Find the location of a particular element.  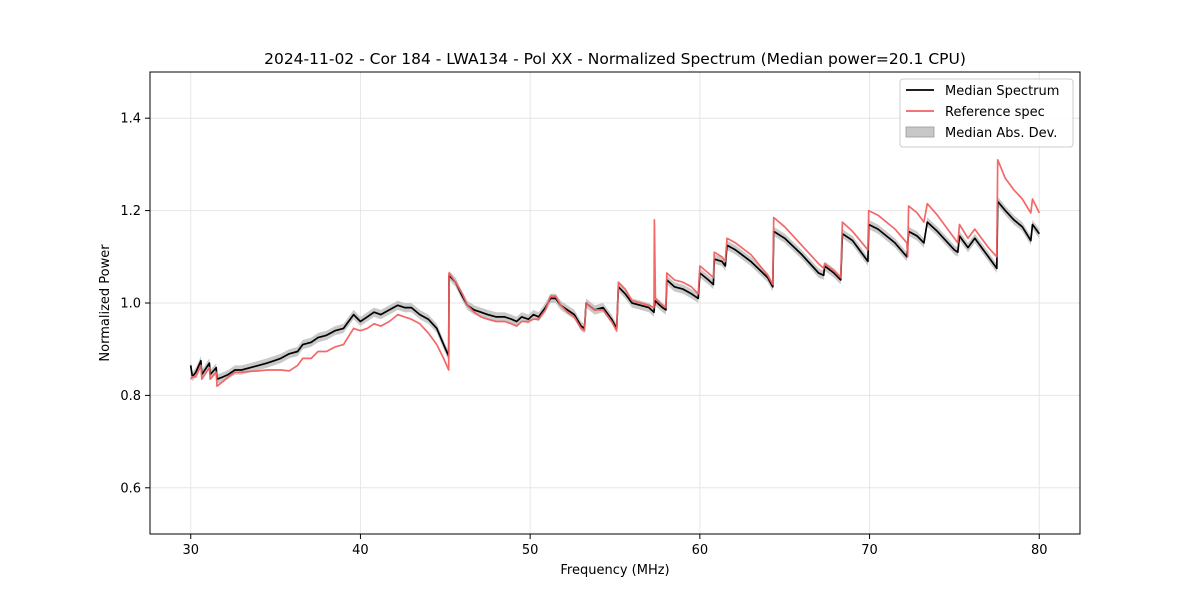

y-axis-label: Normalized Power is located at coordinates (105, 303).